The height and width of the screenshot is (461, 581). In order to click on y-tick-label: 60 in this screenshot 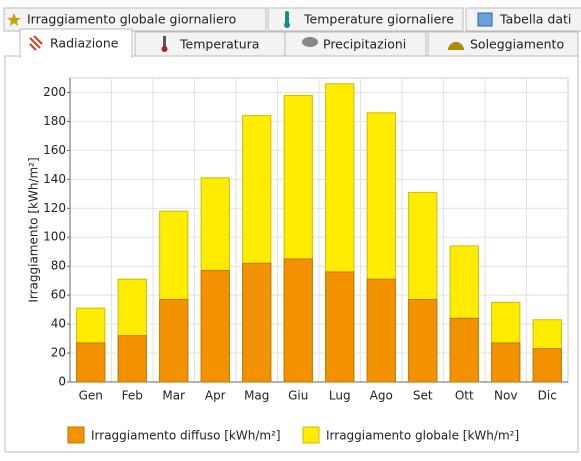, I will do `click(58, 295)`.